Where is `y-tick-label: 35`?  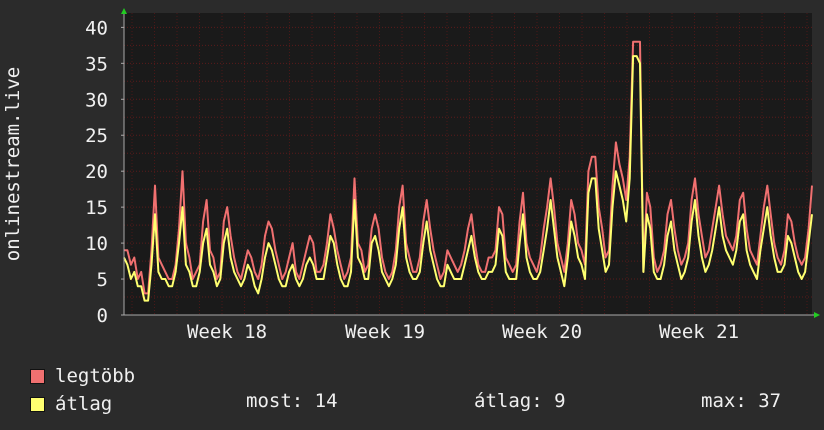
y-tick-label: 35 is located at coordinates (96, 64).